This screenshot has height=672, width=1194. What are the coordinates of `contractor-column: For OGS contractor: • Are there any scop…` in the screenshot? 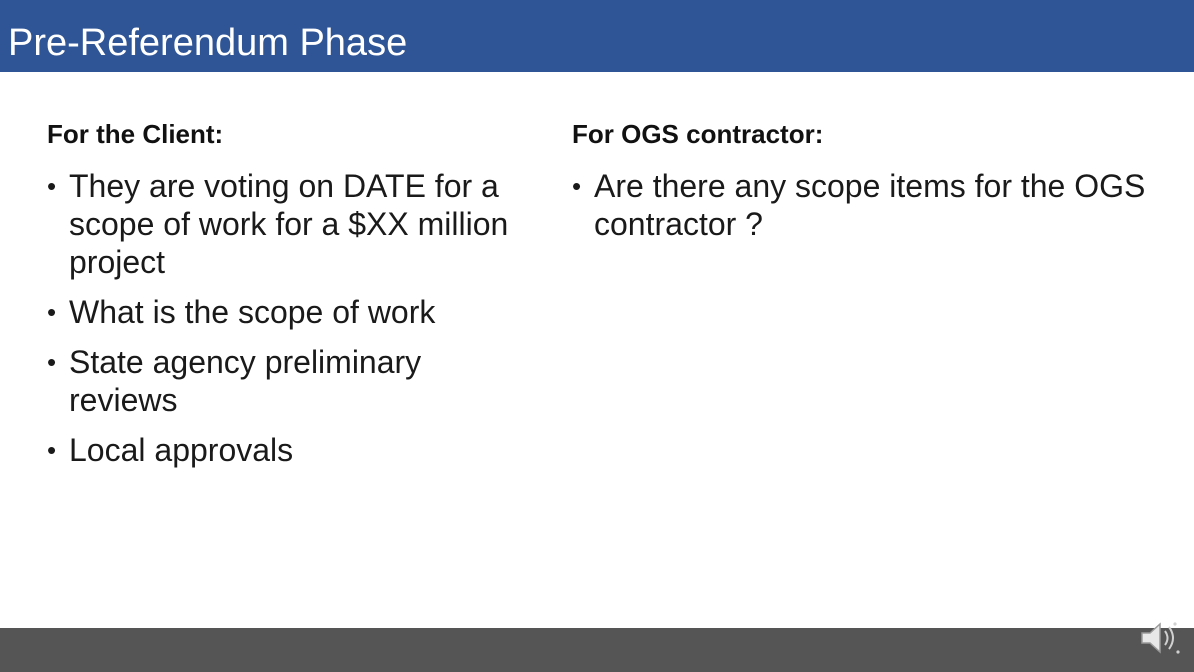 It's located at (862, 186).